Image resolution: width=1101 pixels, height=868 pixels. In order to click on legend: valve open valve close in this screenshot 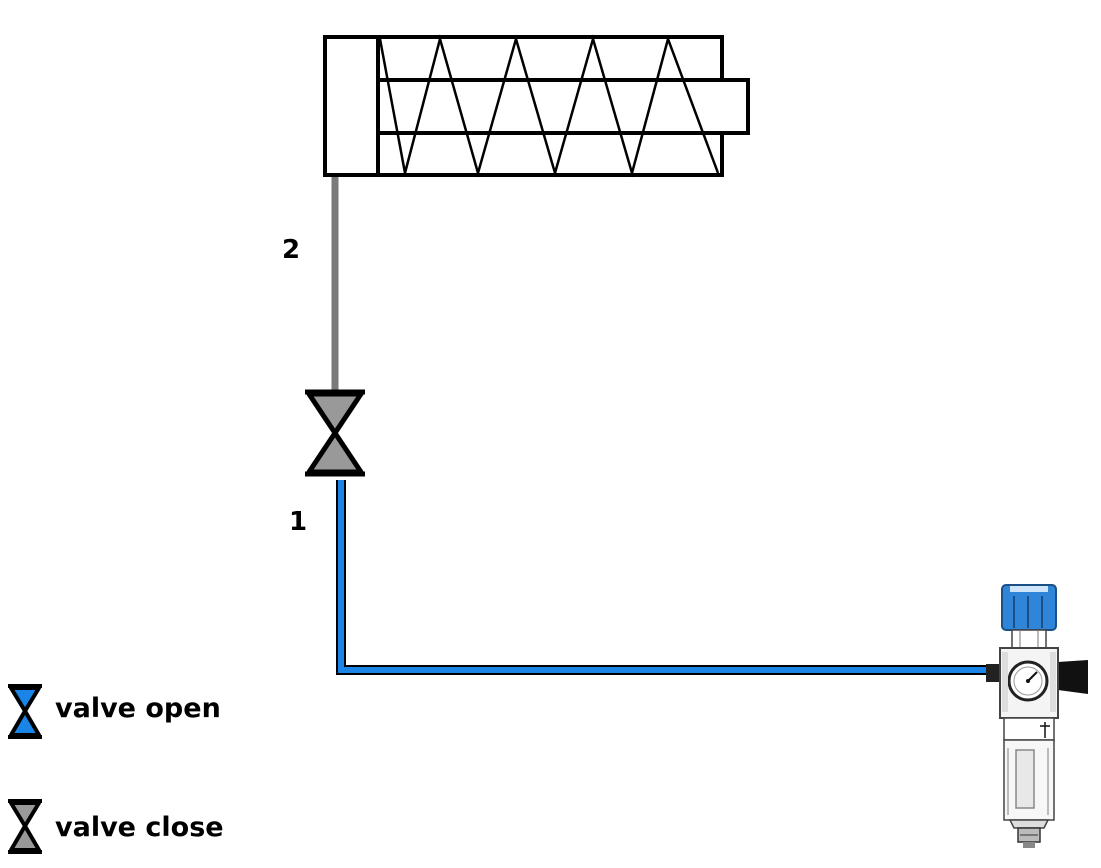, I will do `click(116, 769)`.